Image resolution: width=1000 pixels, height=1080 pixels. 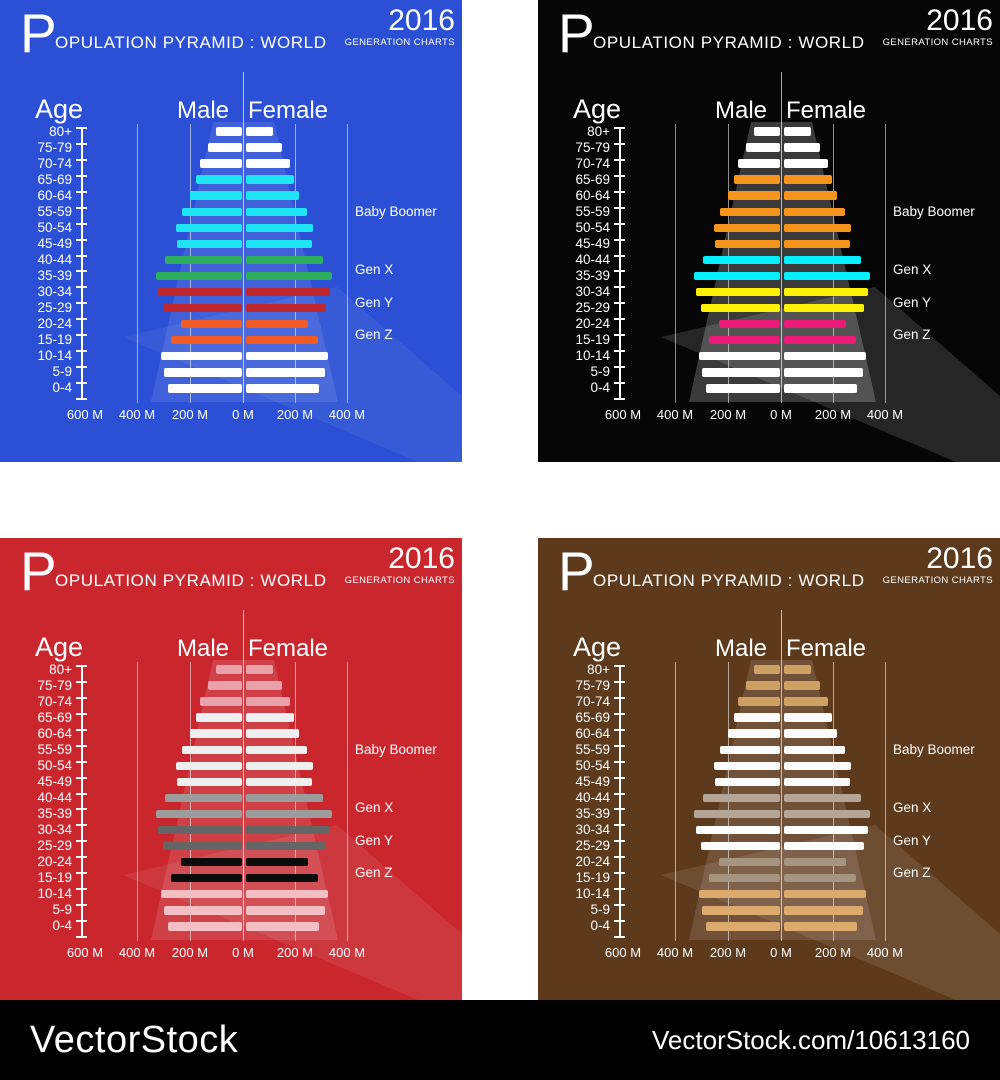 What do you see at coordinates (592, 211) in the screenshot?
I see `age-label: 55-59` at bounding box center [592, 211].